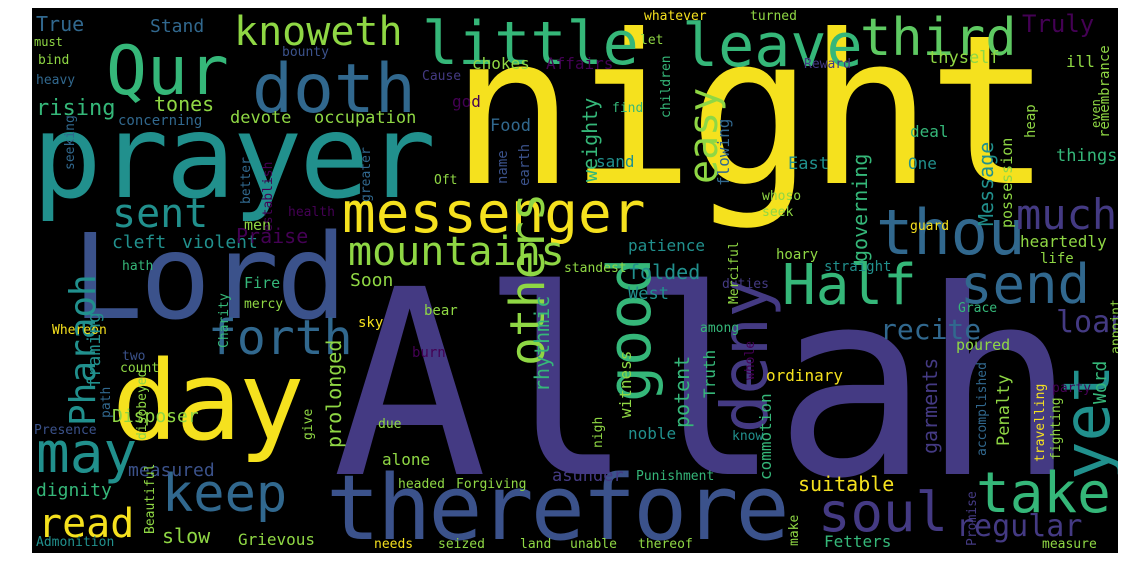 This screenshot has width=1131, height=578. Describe the element at coordinates (209, 277) in the screenshot. I see `word-lord: Lord` at that location.